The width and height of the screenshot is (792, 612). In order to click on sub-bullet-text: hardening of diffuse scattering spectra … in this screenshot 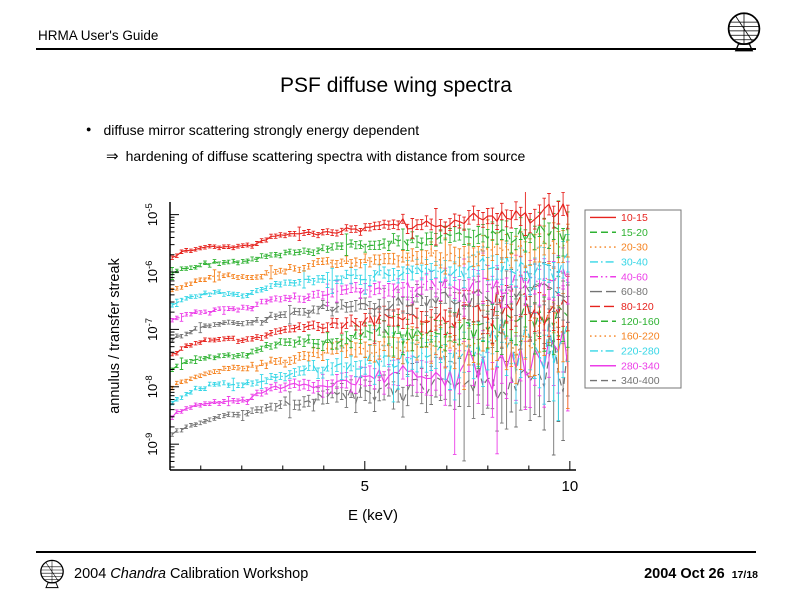, I will do `click(325, 156)`.